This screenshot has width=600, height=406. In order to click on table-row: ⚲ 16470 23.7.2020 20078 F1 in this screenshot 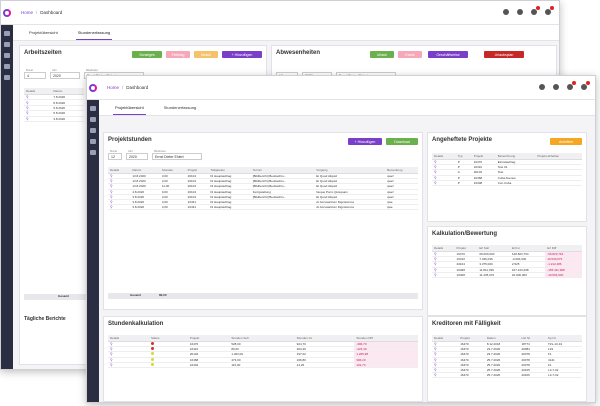, I will do `click(507, 354)`.